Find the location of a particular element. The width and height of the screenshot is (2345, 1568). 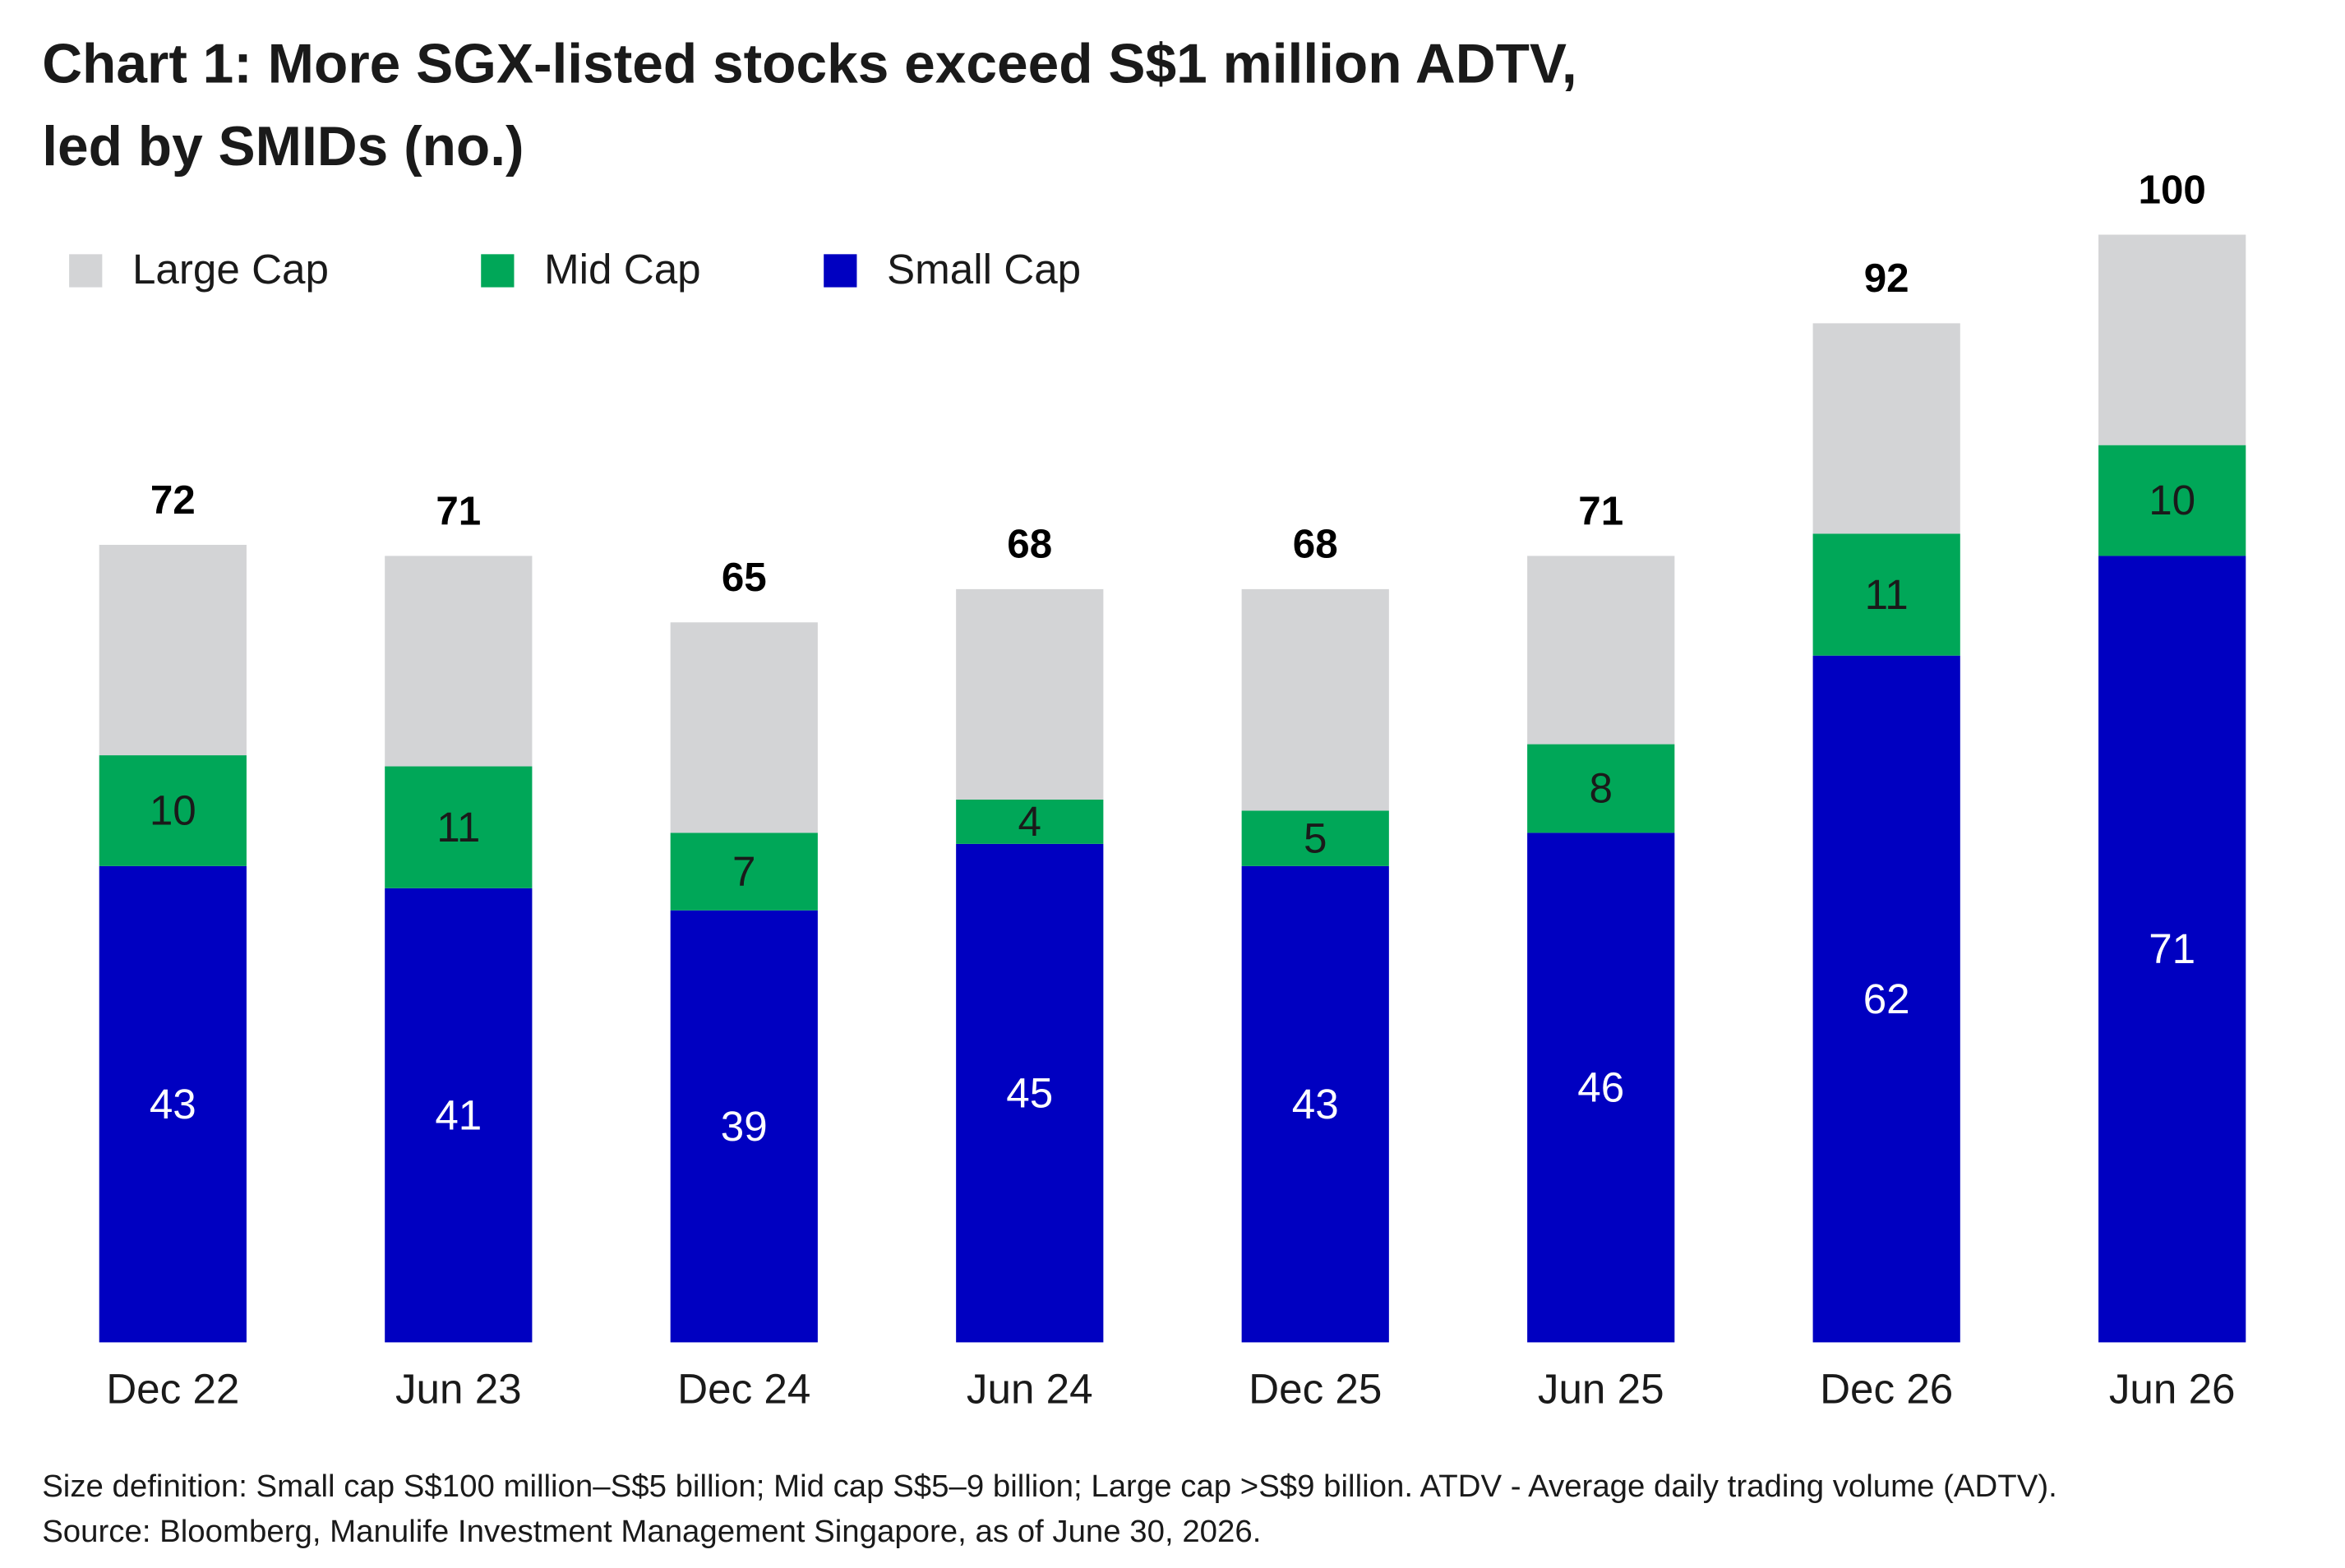

value-label: 41 is located at coordinates (458, 1114).